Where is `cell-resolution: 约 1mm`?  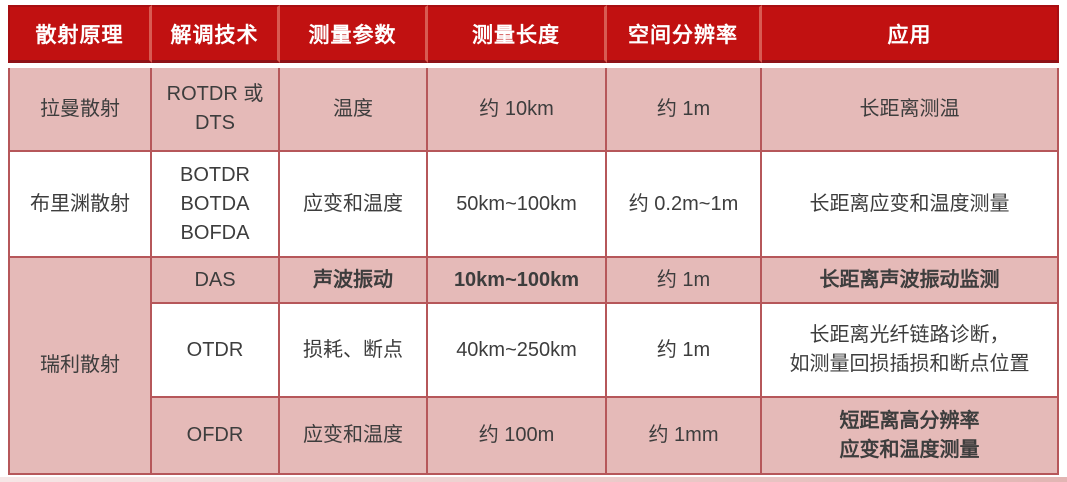
cell-resolution: 约 1mm is located at coordinates (684, 436).